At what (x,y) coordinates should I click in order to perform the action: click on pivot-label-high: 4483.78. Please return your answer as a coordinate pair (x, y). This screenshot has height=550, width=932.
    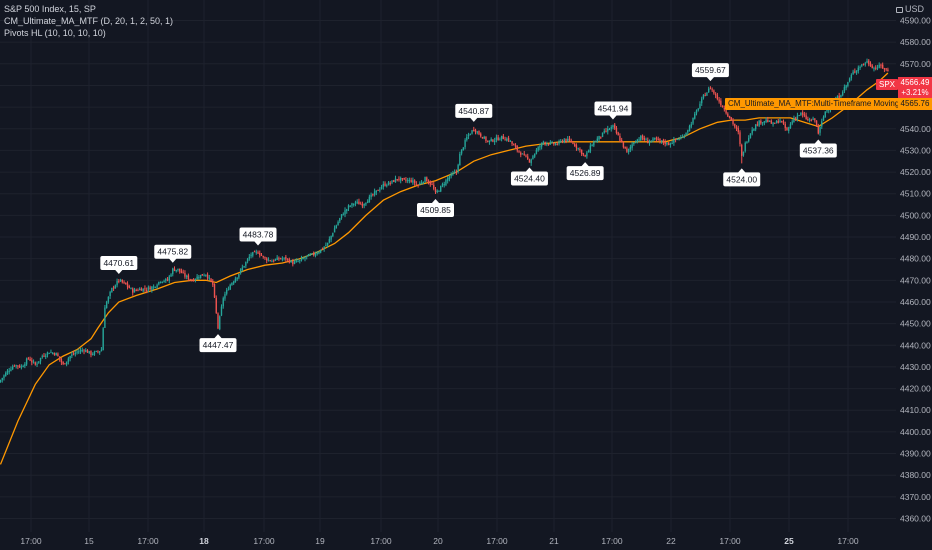
    Looking at the image, I should click on (258, 236).